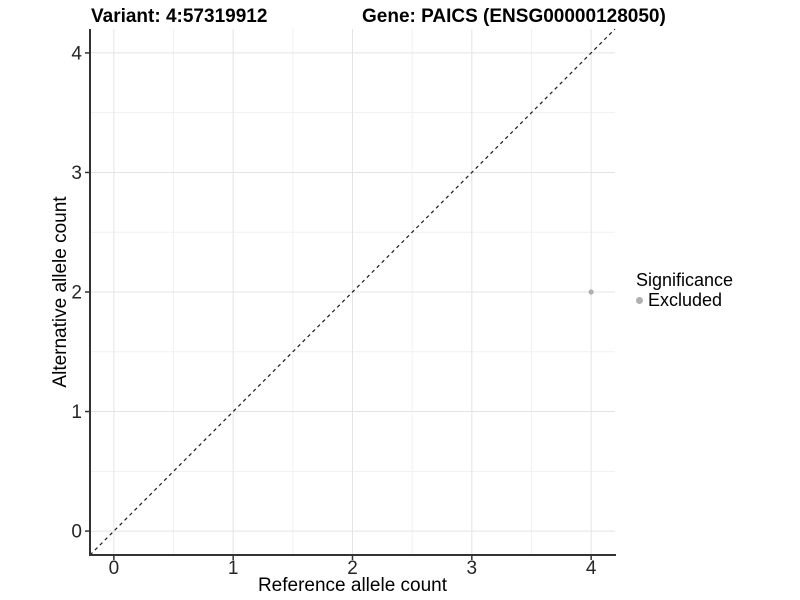 The height and width of the screenshot is (600, 800). What do you see at coordinates (639, 300) in the screenshot?
I see `legend-point-icon` at bounding box center [639, 300].